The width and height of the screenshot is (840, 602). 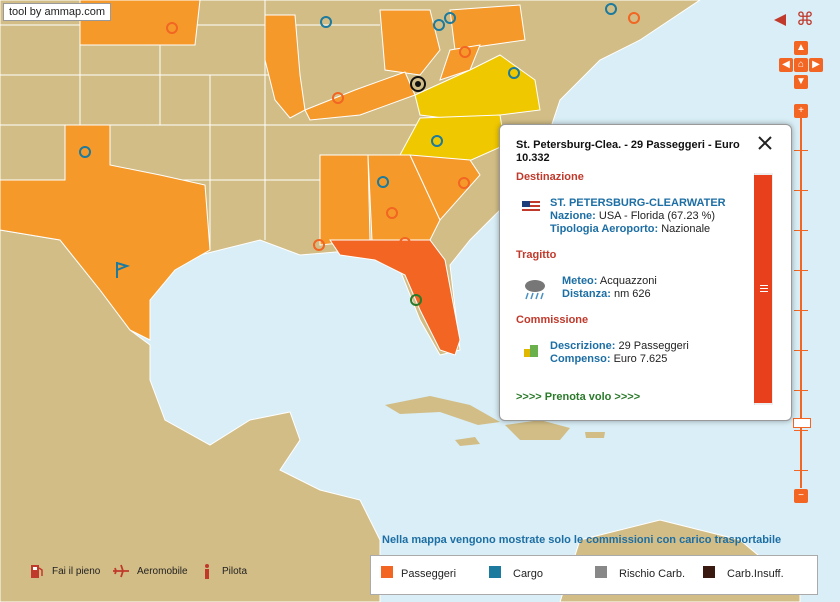 What do you see at coordinates (105, 232) in the screenshot?
I see `state-texas` at bounding box center [105, 232].